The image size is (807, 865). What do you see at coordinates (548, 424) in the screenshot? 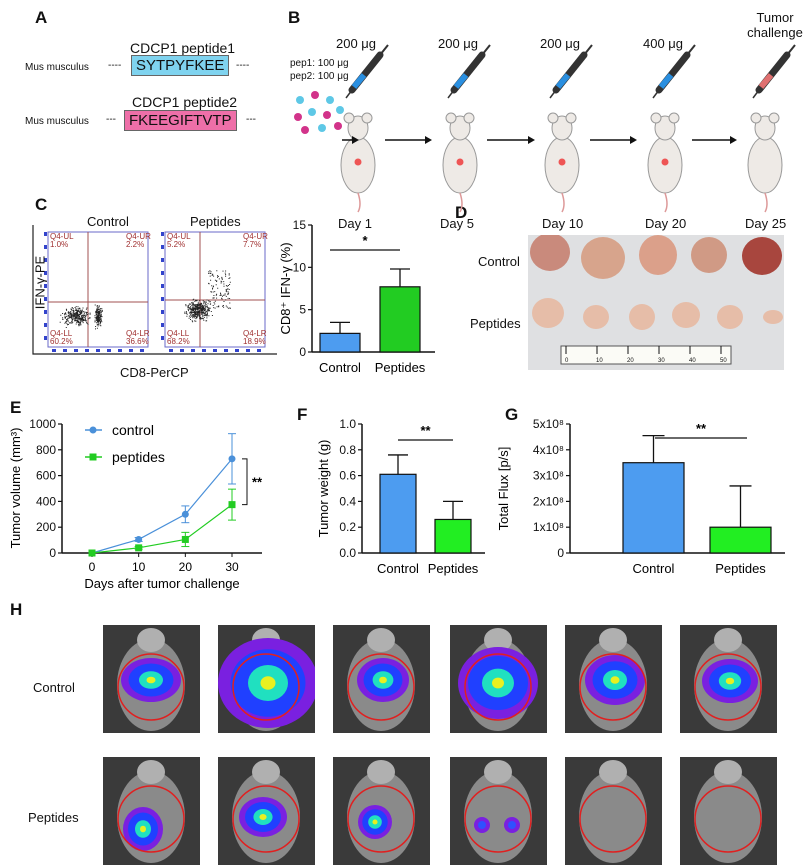
I see `chart-G-y-tick-label: 5x10⁸` at bounding box center [548, 424].